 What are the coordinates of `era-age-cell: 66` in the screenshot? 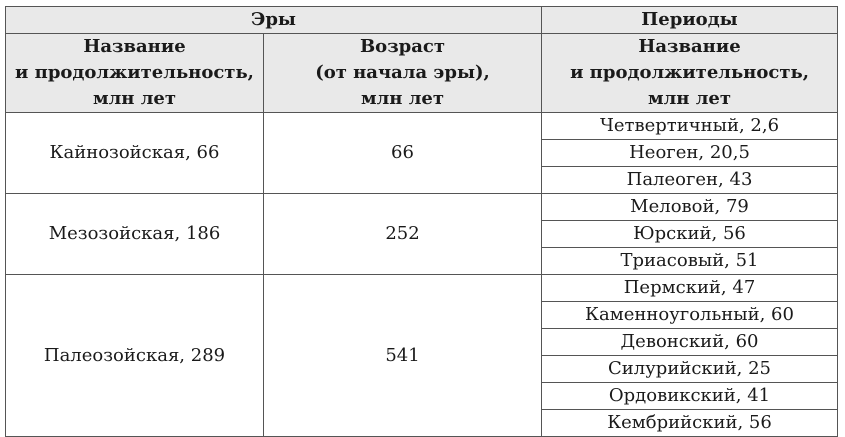 It's located at (402, 153).